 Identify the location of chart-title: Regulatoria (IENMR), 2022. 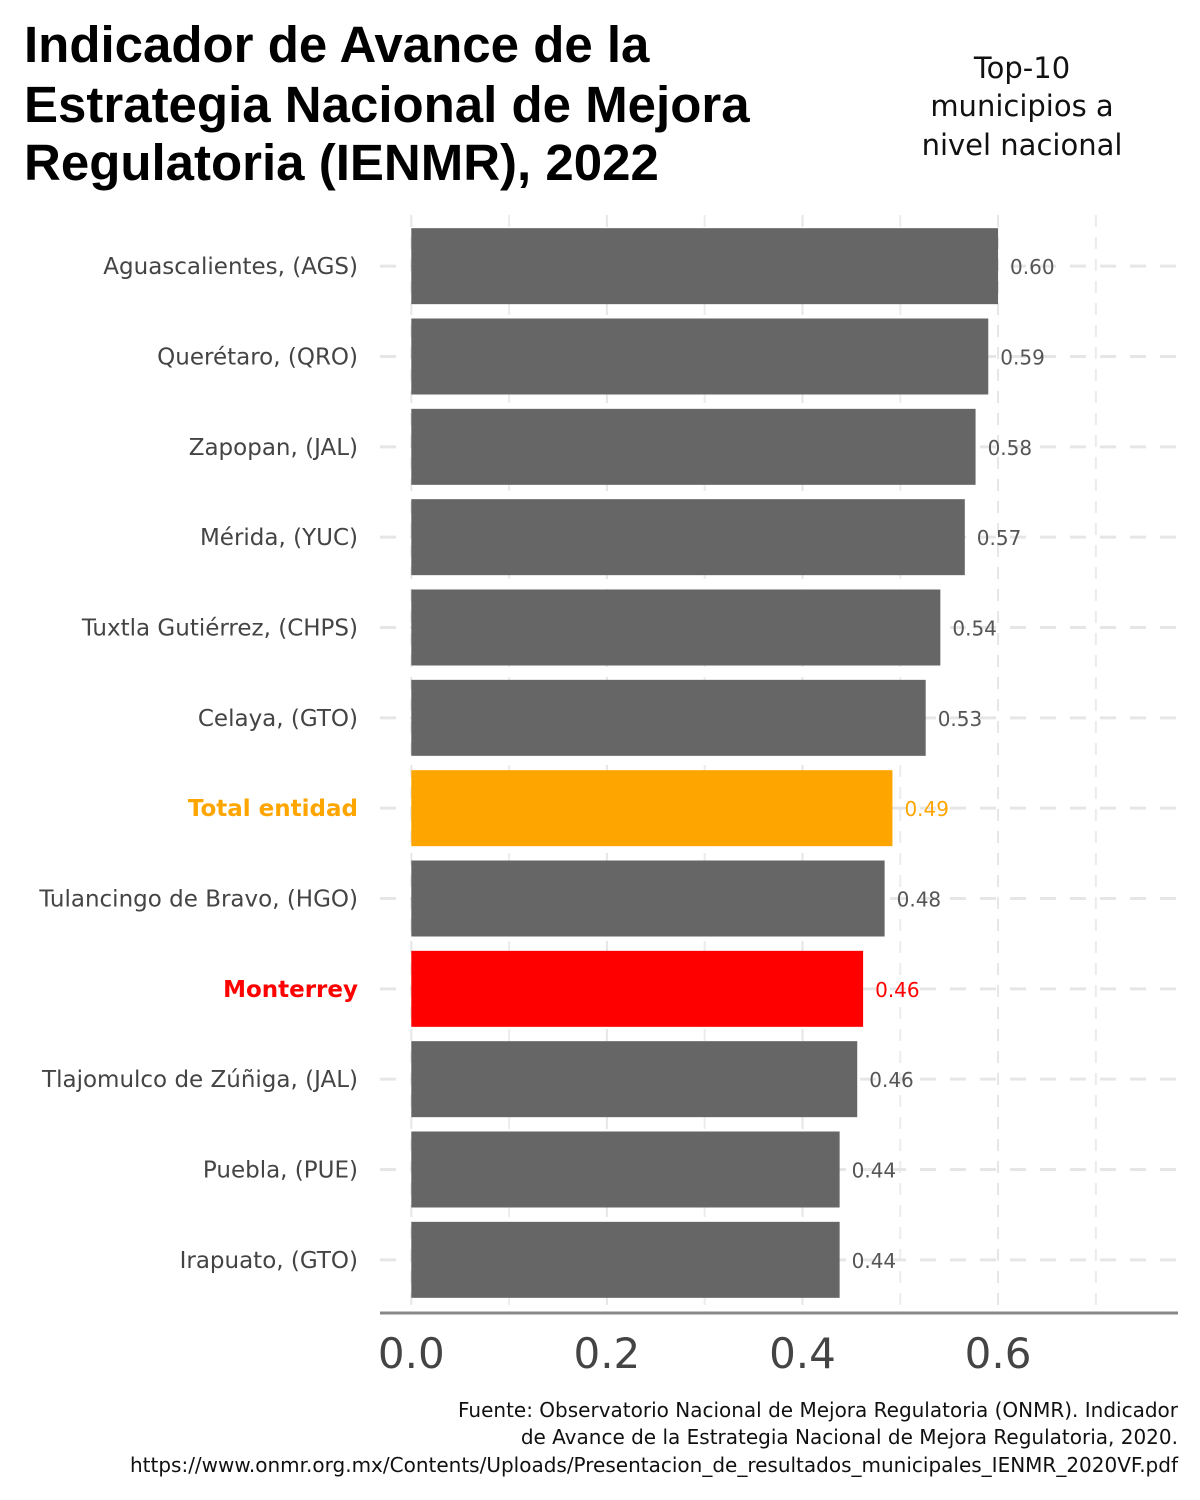
(341, 162).